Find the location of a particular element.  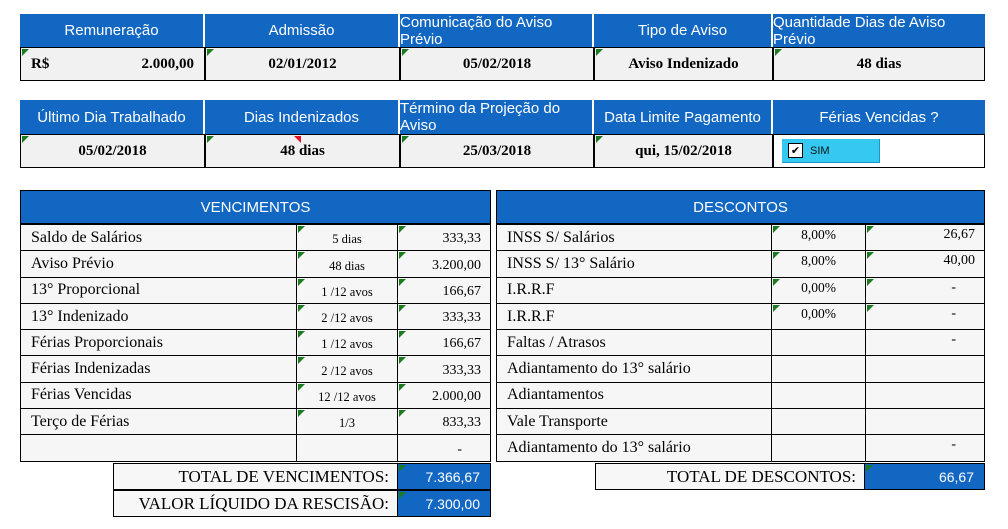

remuneracao-value: 2.000,00 is located at coordinates (168, 63).